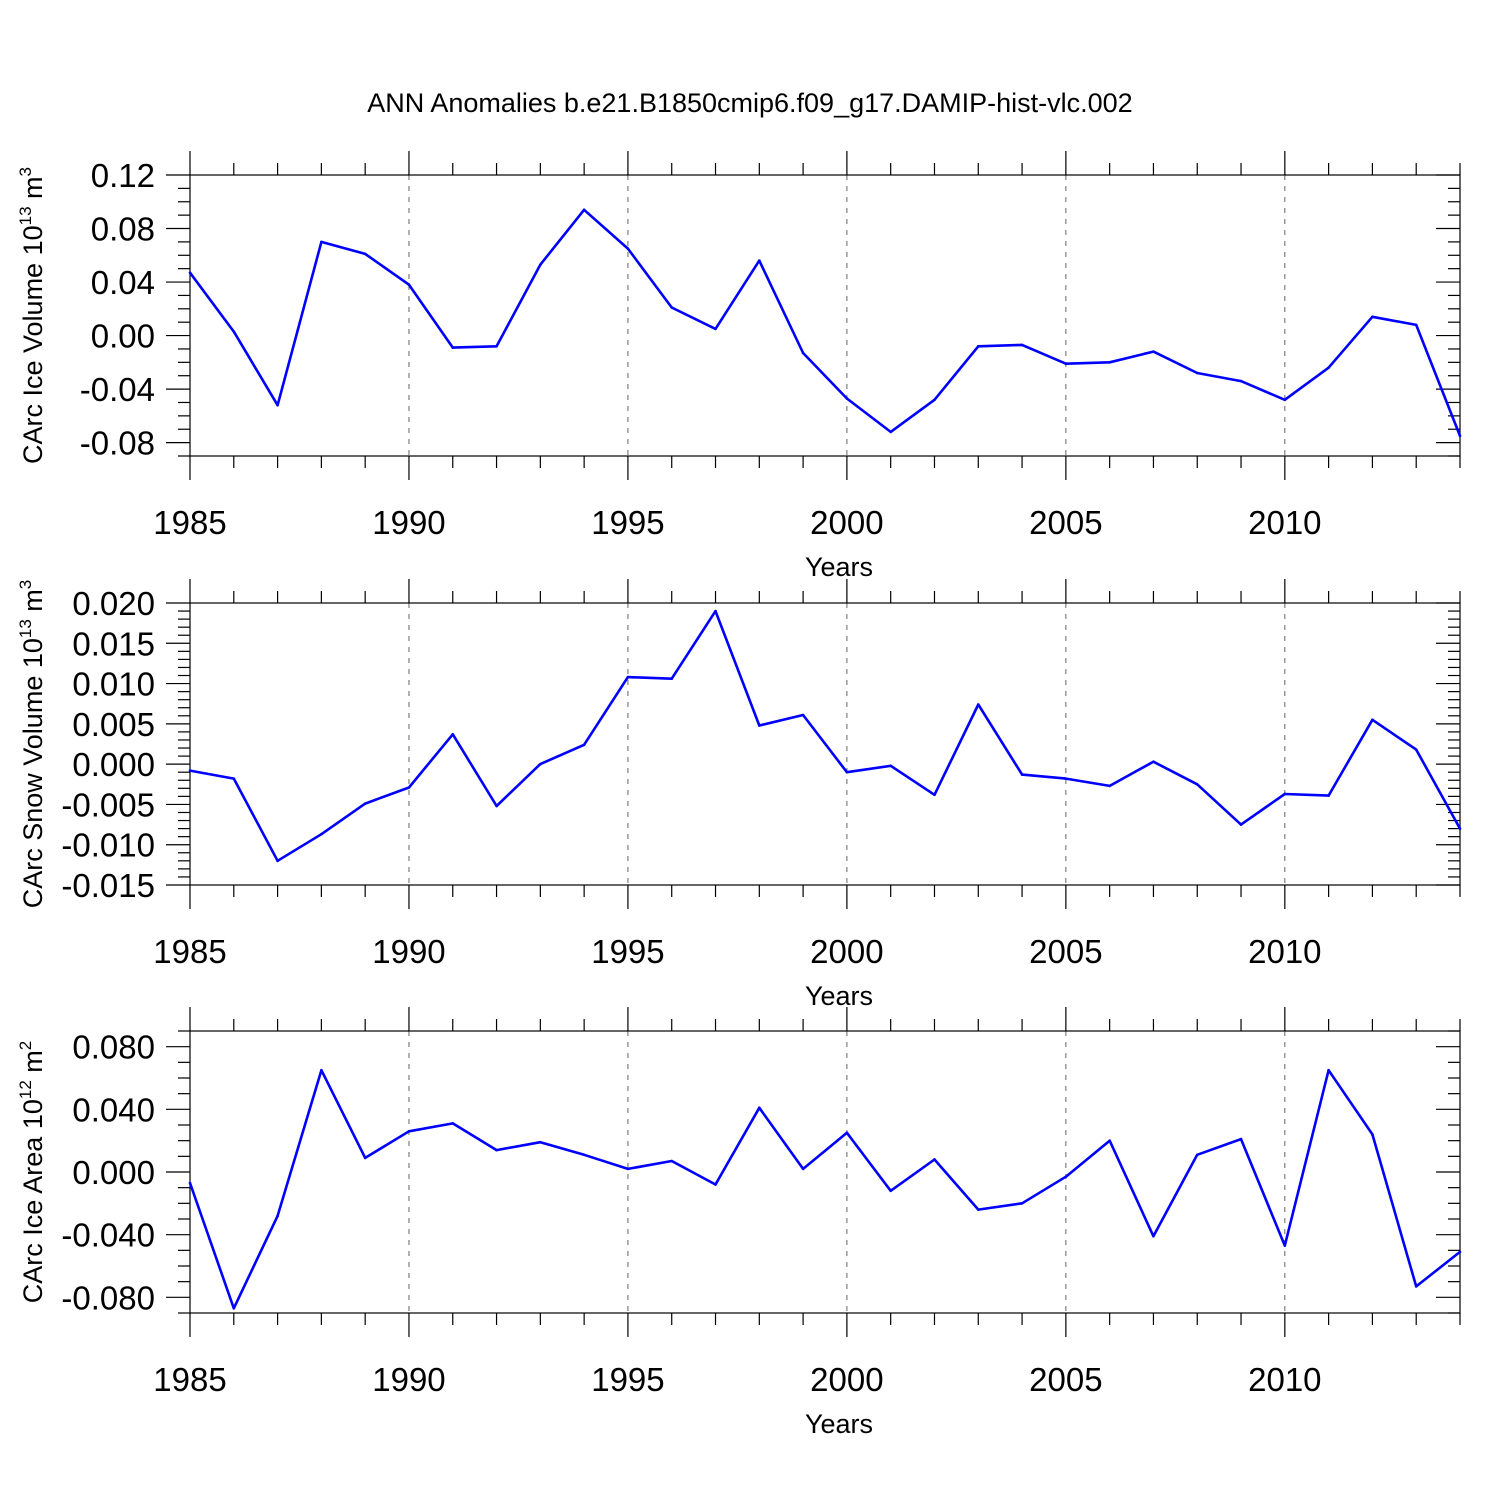 The width and height of the screenshot is (1500, 1500). What do you see at coordinates (113, 603) in the screenshot?
I see `y-tick-label: 0.020` at bounding box center [113, 603].